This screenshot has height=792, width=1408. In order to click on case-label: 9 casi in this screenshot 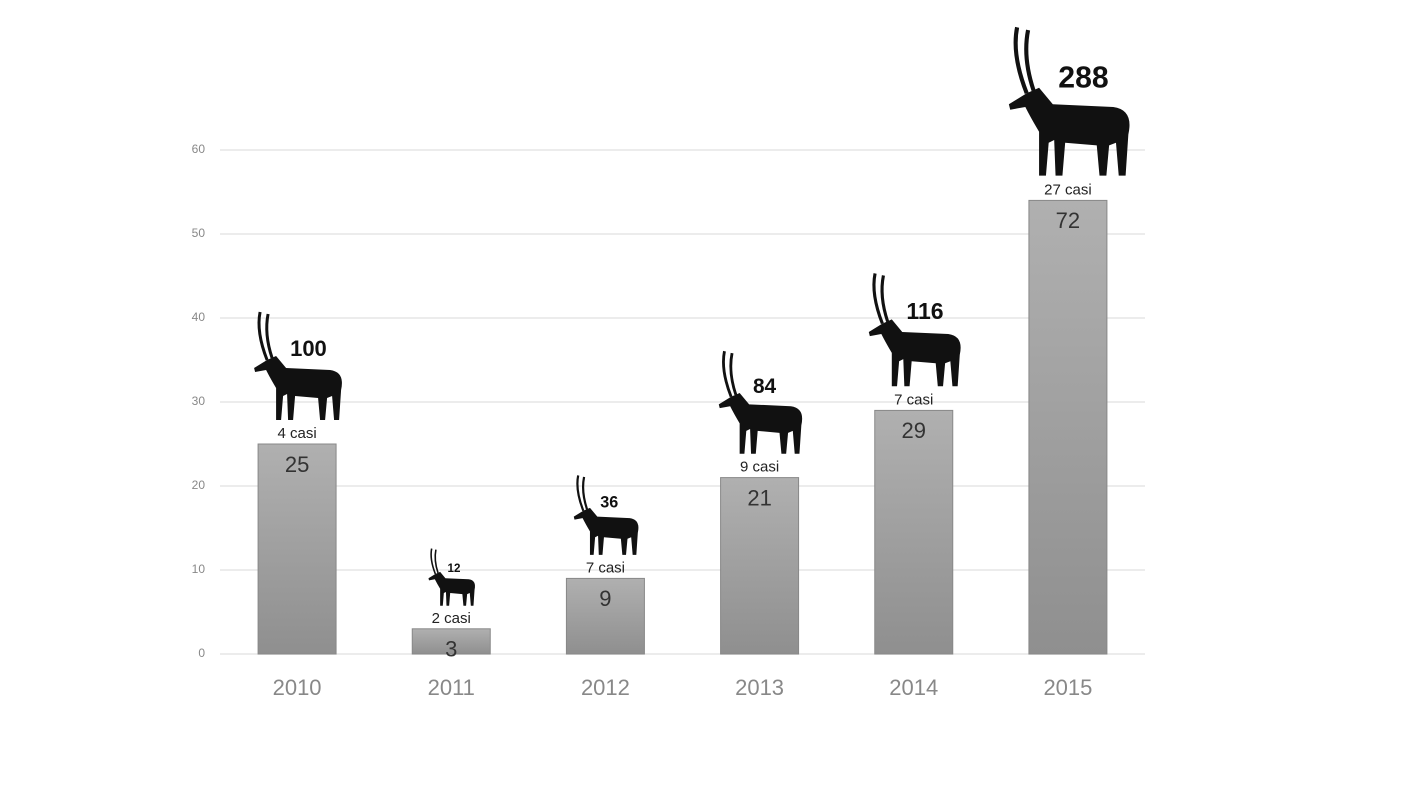, I will do `click(759, 467)`.